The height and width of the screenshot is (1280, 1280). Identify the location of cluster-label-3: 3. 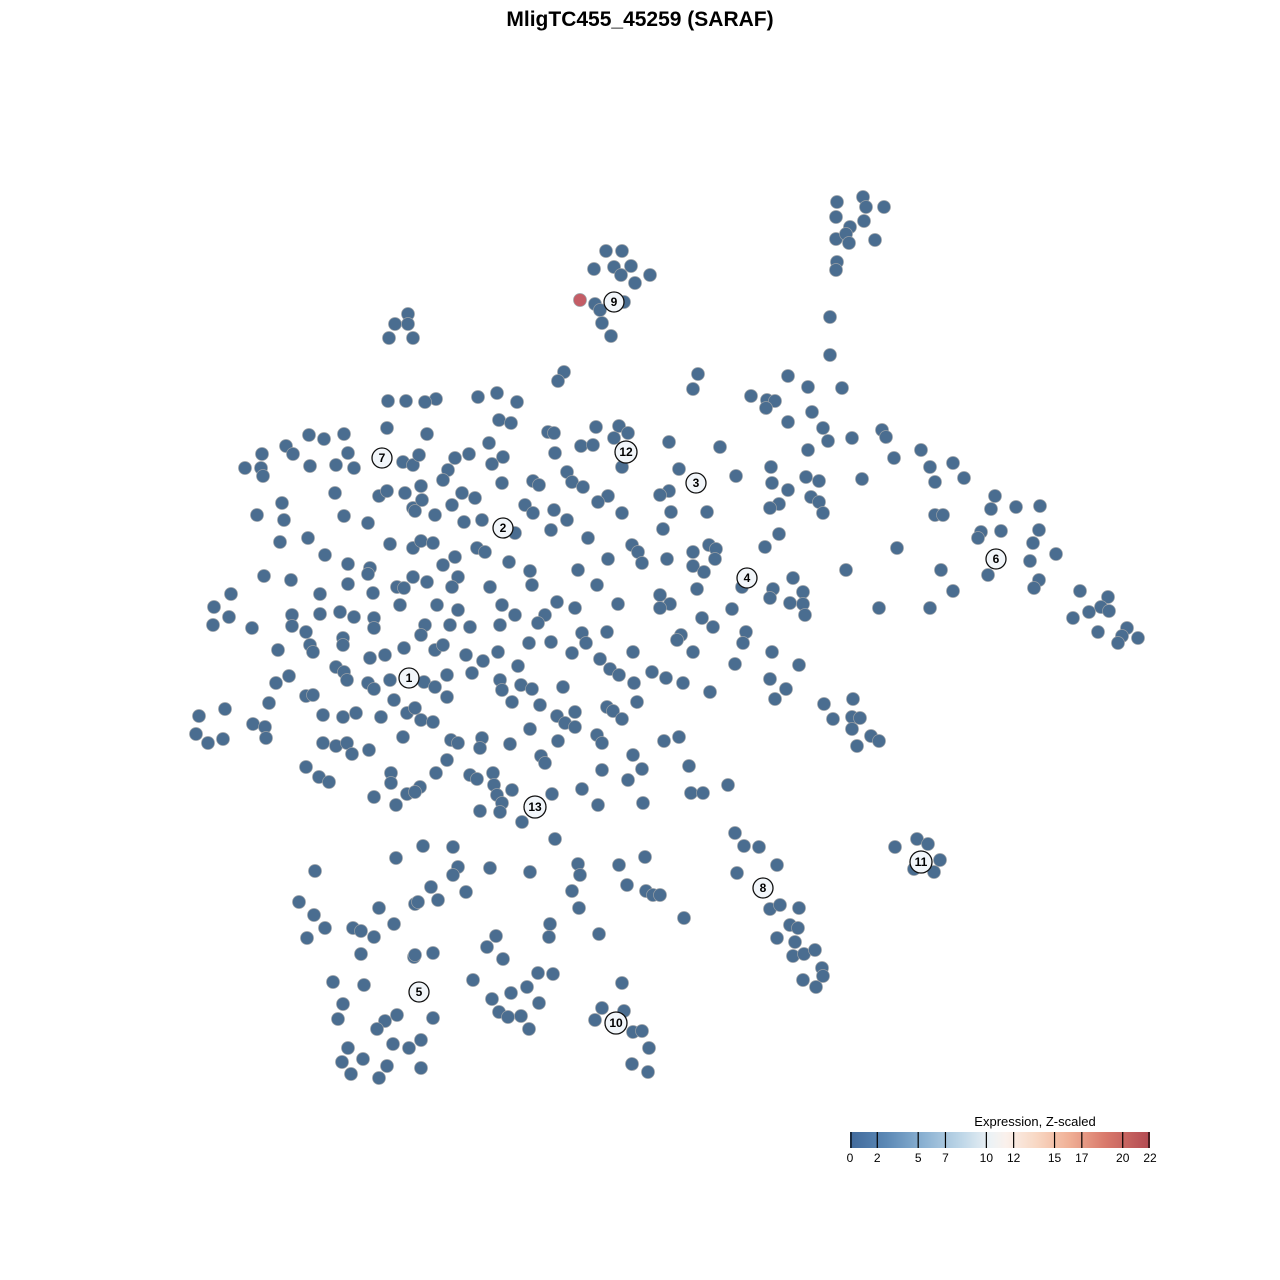
(696, 483).